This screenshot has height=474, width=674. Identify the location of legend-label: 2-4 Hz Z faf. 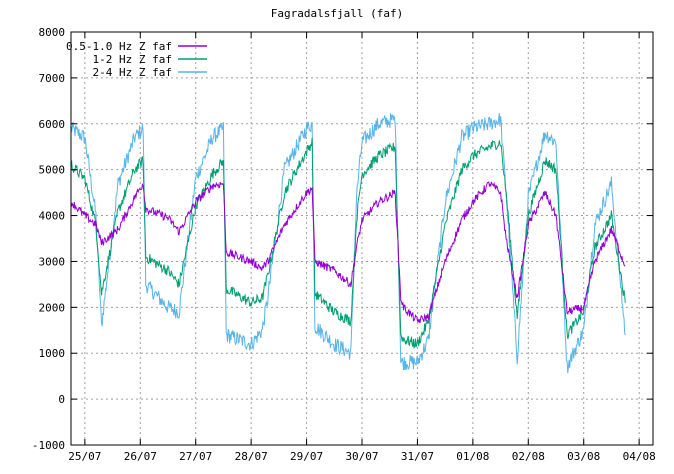
(132, 72).